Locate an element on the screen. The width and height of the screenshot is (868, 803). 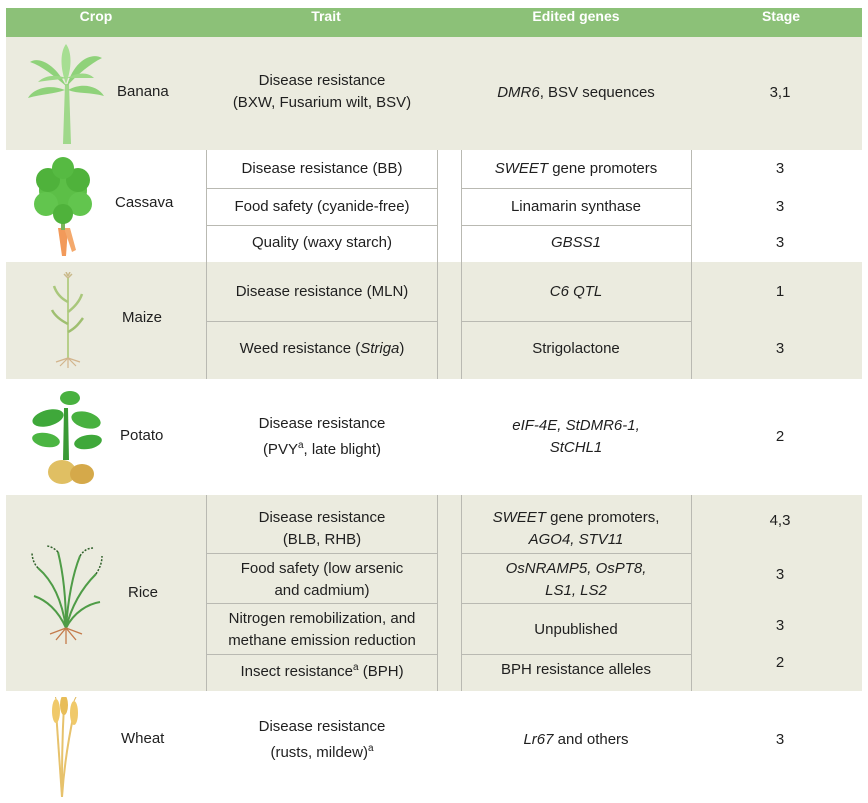
gene-name: AGO4, STV11 is located at coordinates (576, 539).